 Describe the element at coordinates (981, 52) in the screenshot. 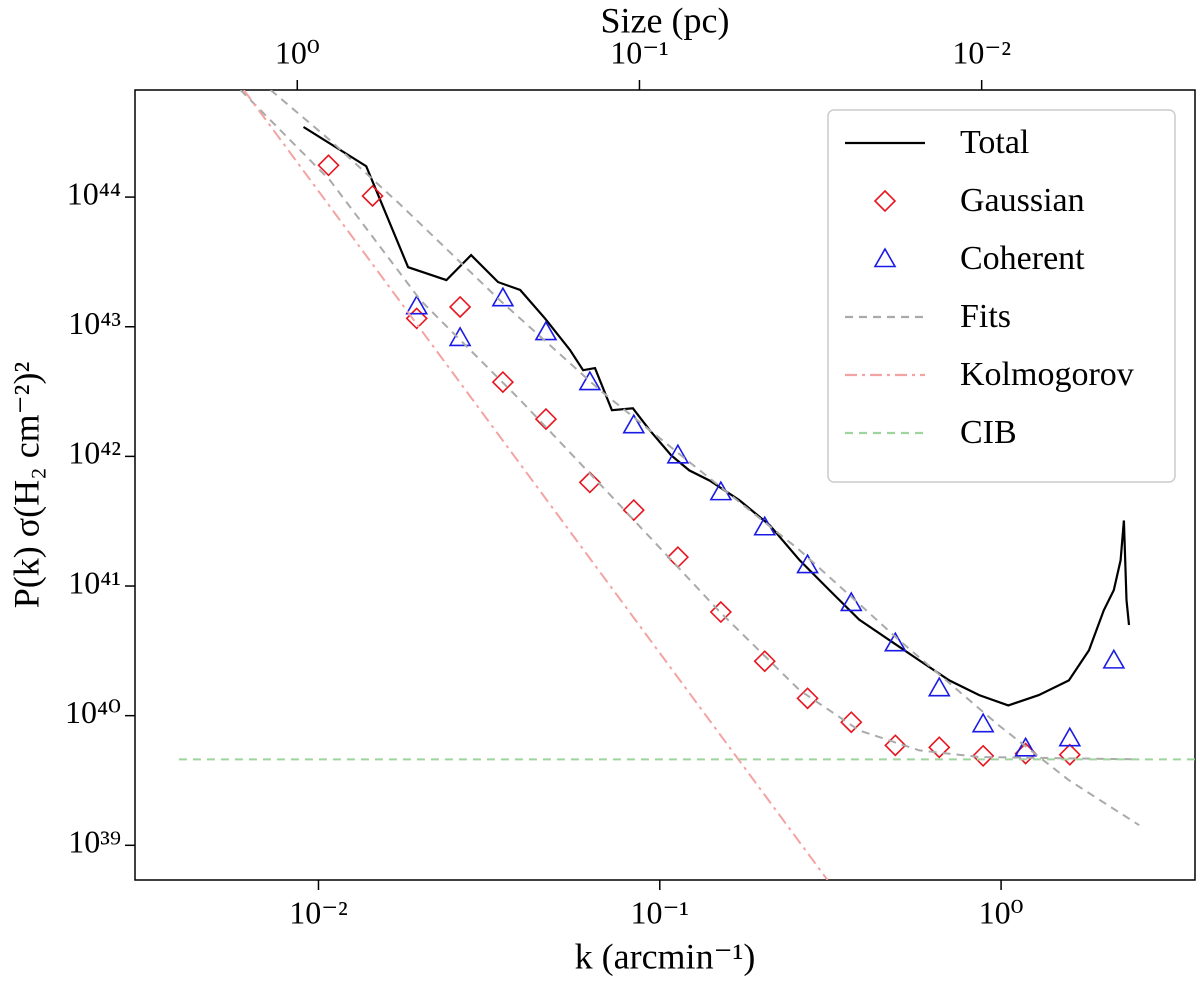

I see `top-tick-label: 10⁻²` at that location.